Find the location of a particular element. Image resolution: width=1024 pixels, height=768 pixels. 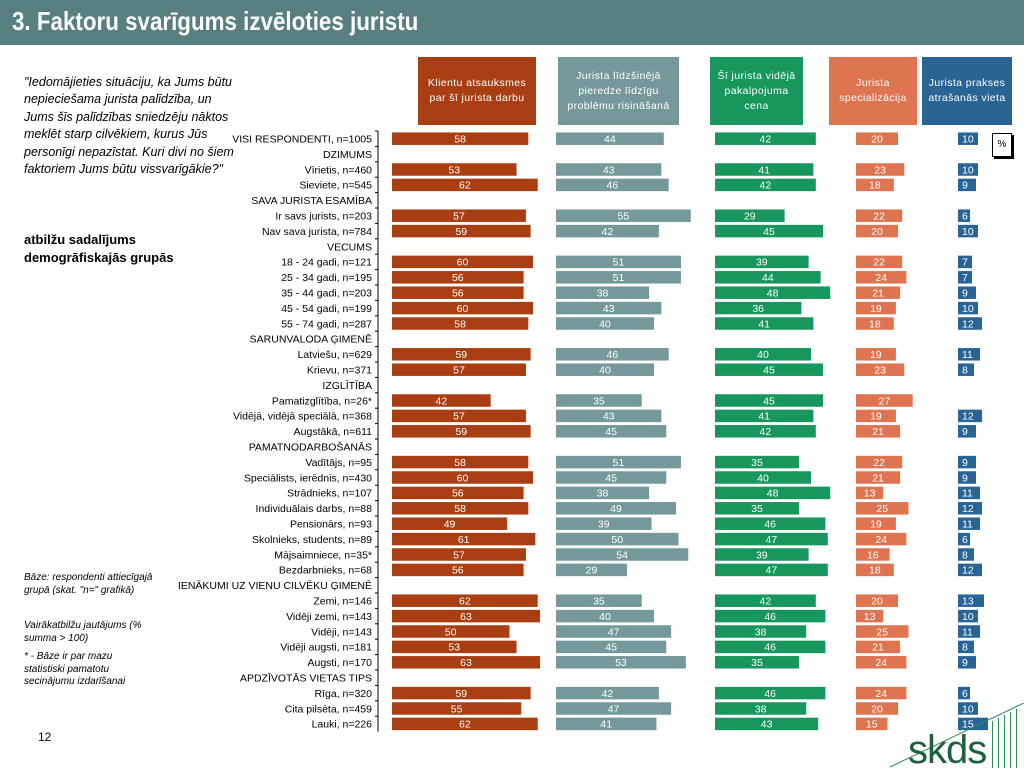

data-label: 19 is located at coordinates (876, 355).